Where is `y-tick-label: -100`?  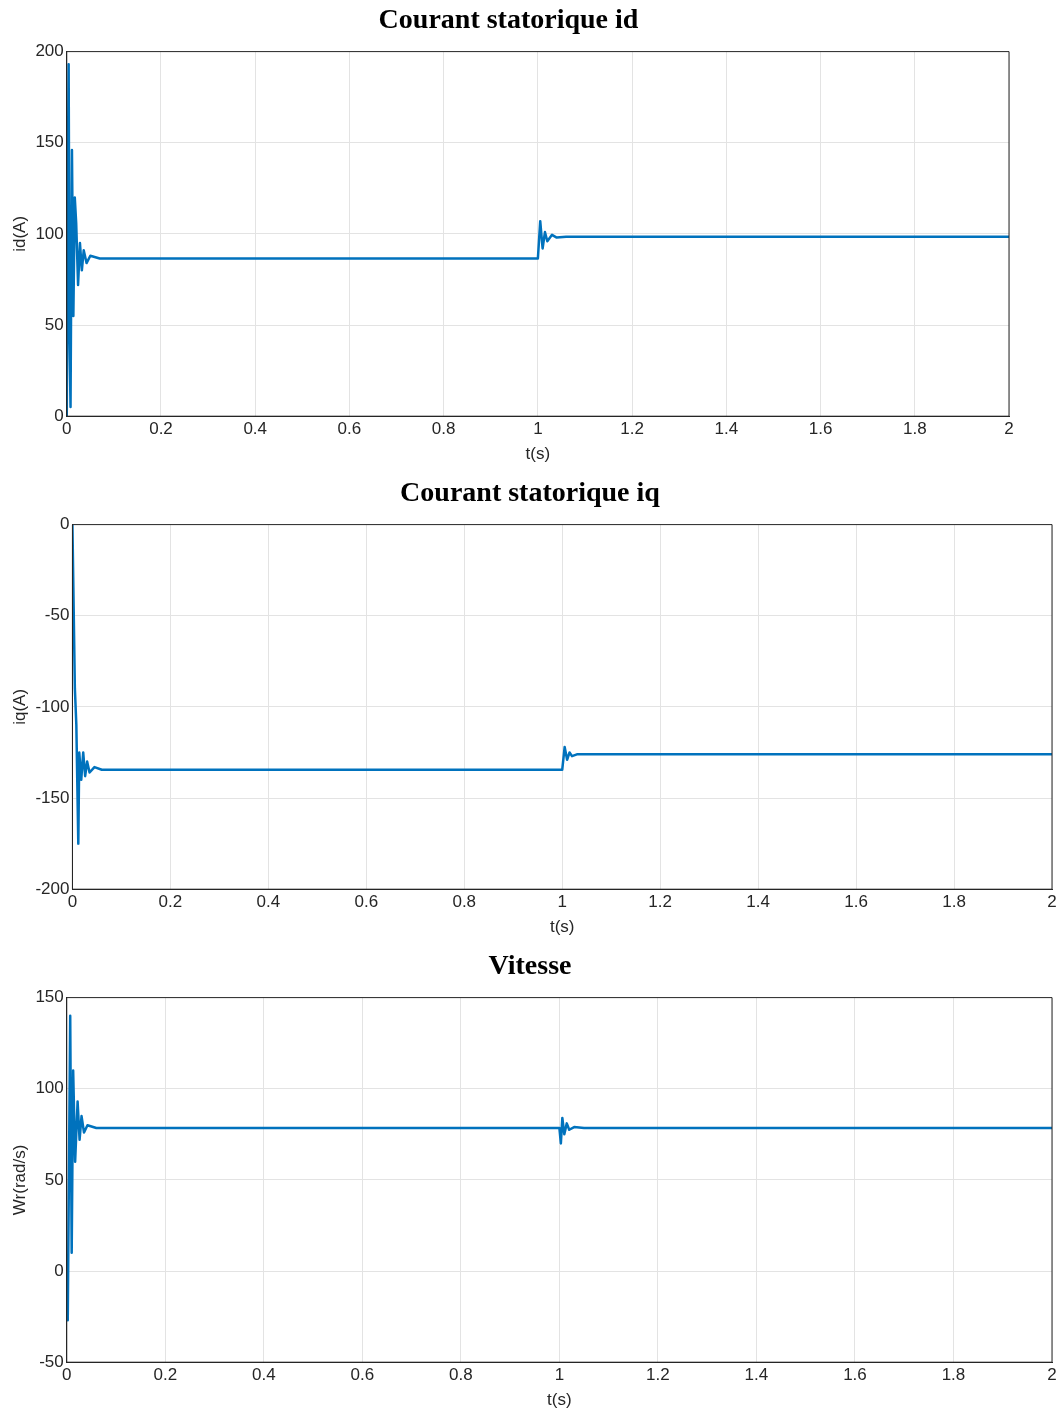
y-tick-label: -100 is located at coordinates (52, 706).